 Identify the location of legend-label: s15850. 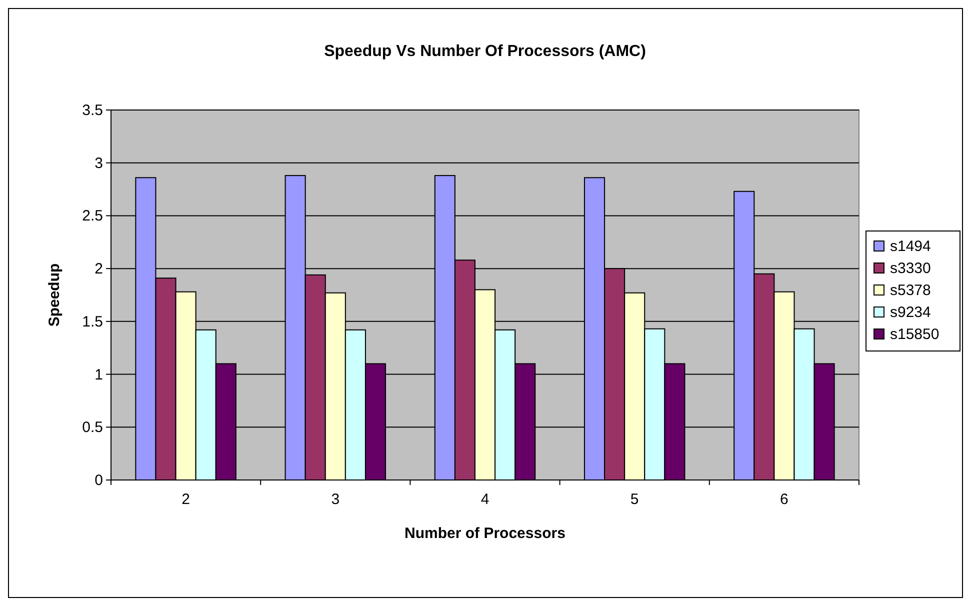
(915, 334).